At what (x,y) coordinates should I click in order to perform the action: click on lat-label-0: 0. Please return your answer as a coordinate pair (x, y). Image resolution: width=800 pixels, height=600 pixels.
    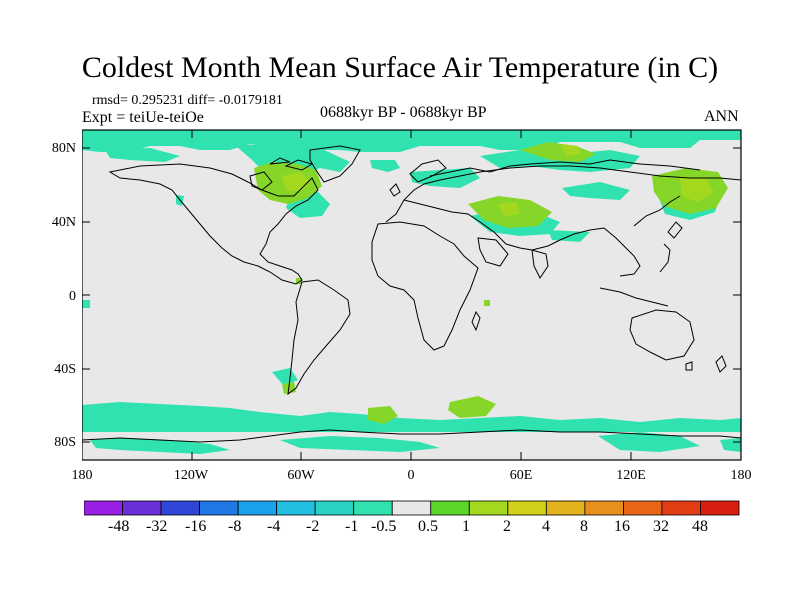
    Looking at the image, I should click on (72, 296).